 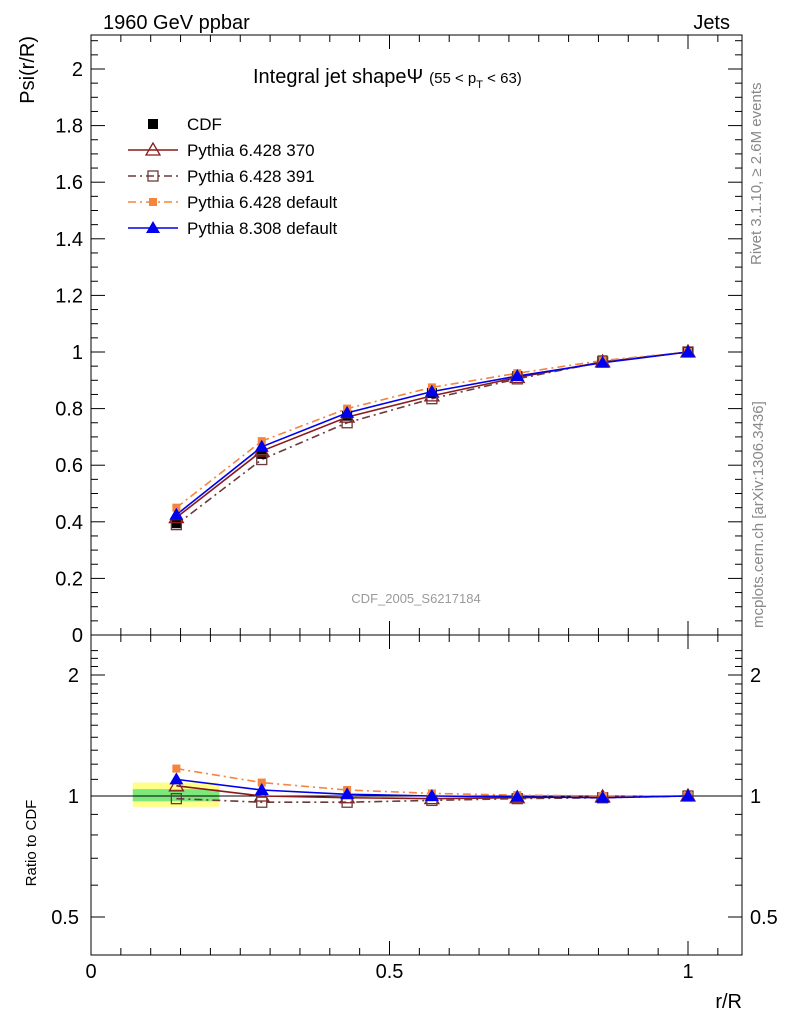 What do you see at coordinates (153, 148) in the screenshot?
I see `legend-marker-p370` at bounding box center [153, 148].